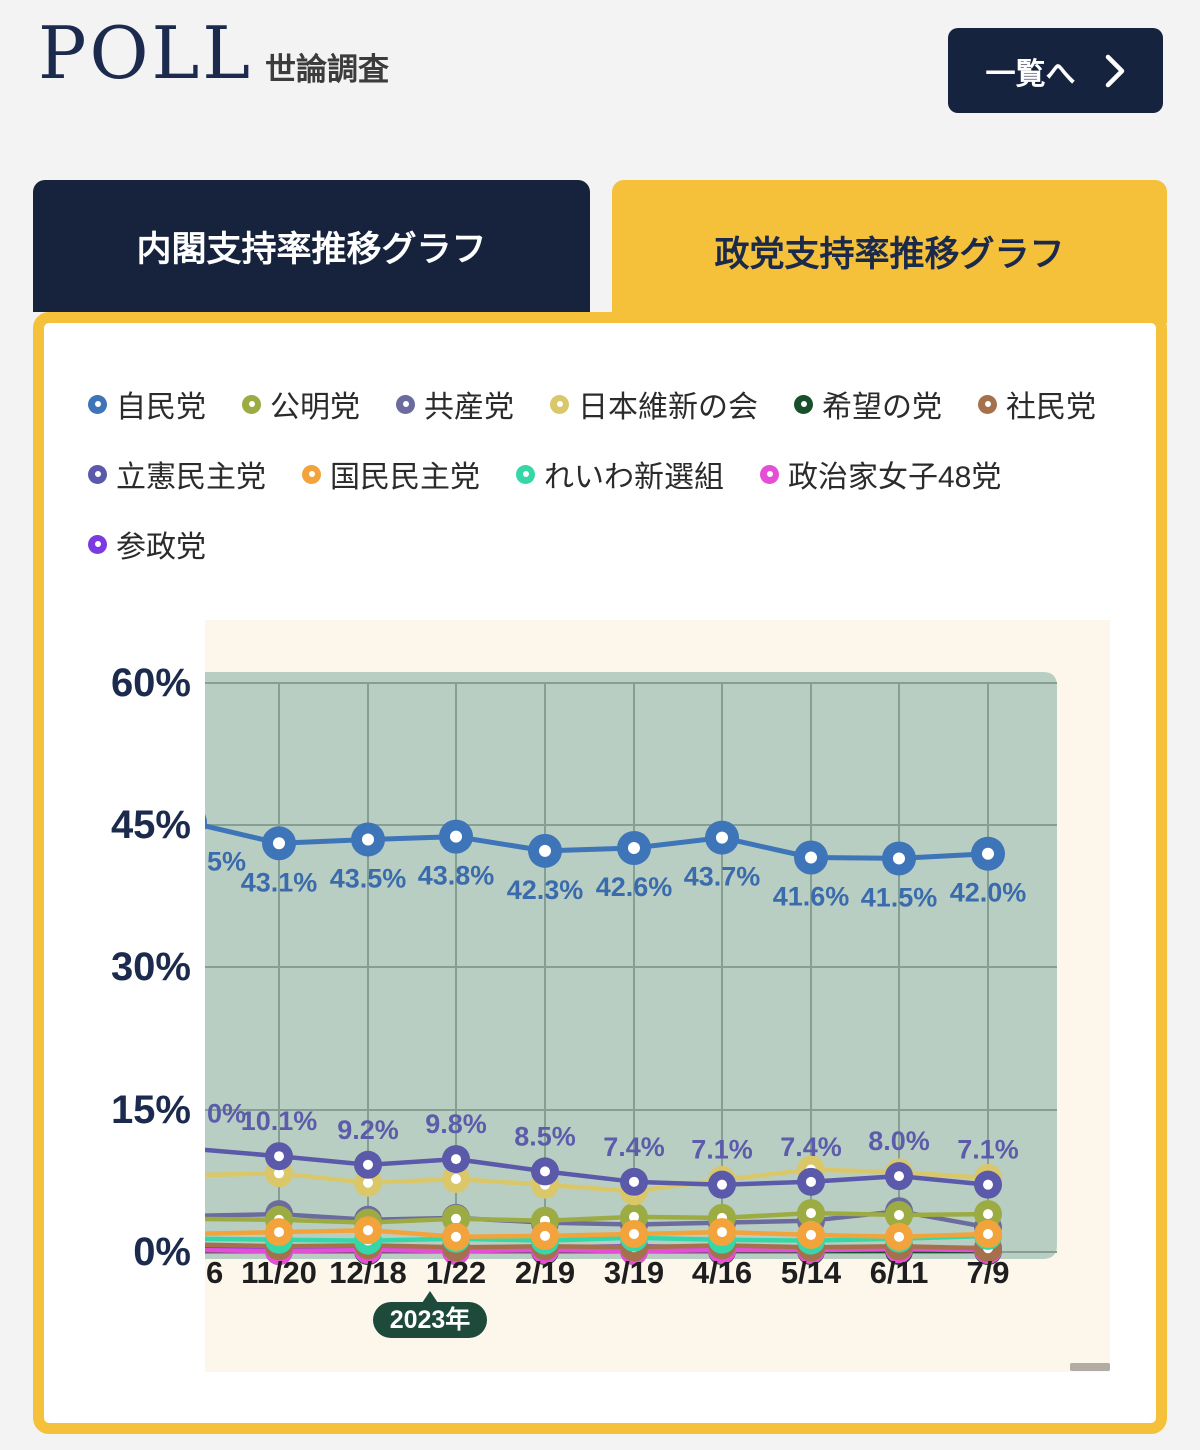 Image resolution: width=1200 pixels, height=1450 pixels. I want to click on legend-item-label: 参政党, so click(161, 547).